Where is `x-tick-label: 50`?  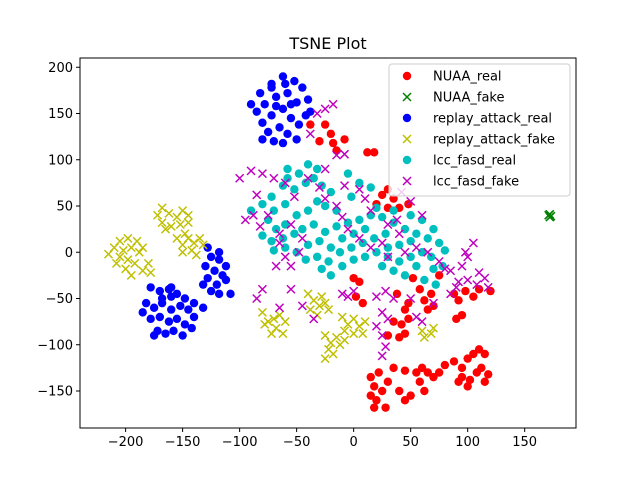
x-tick-label: 50 is located at coordinates (410, 442).